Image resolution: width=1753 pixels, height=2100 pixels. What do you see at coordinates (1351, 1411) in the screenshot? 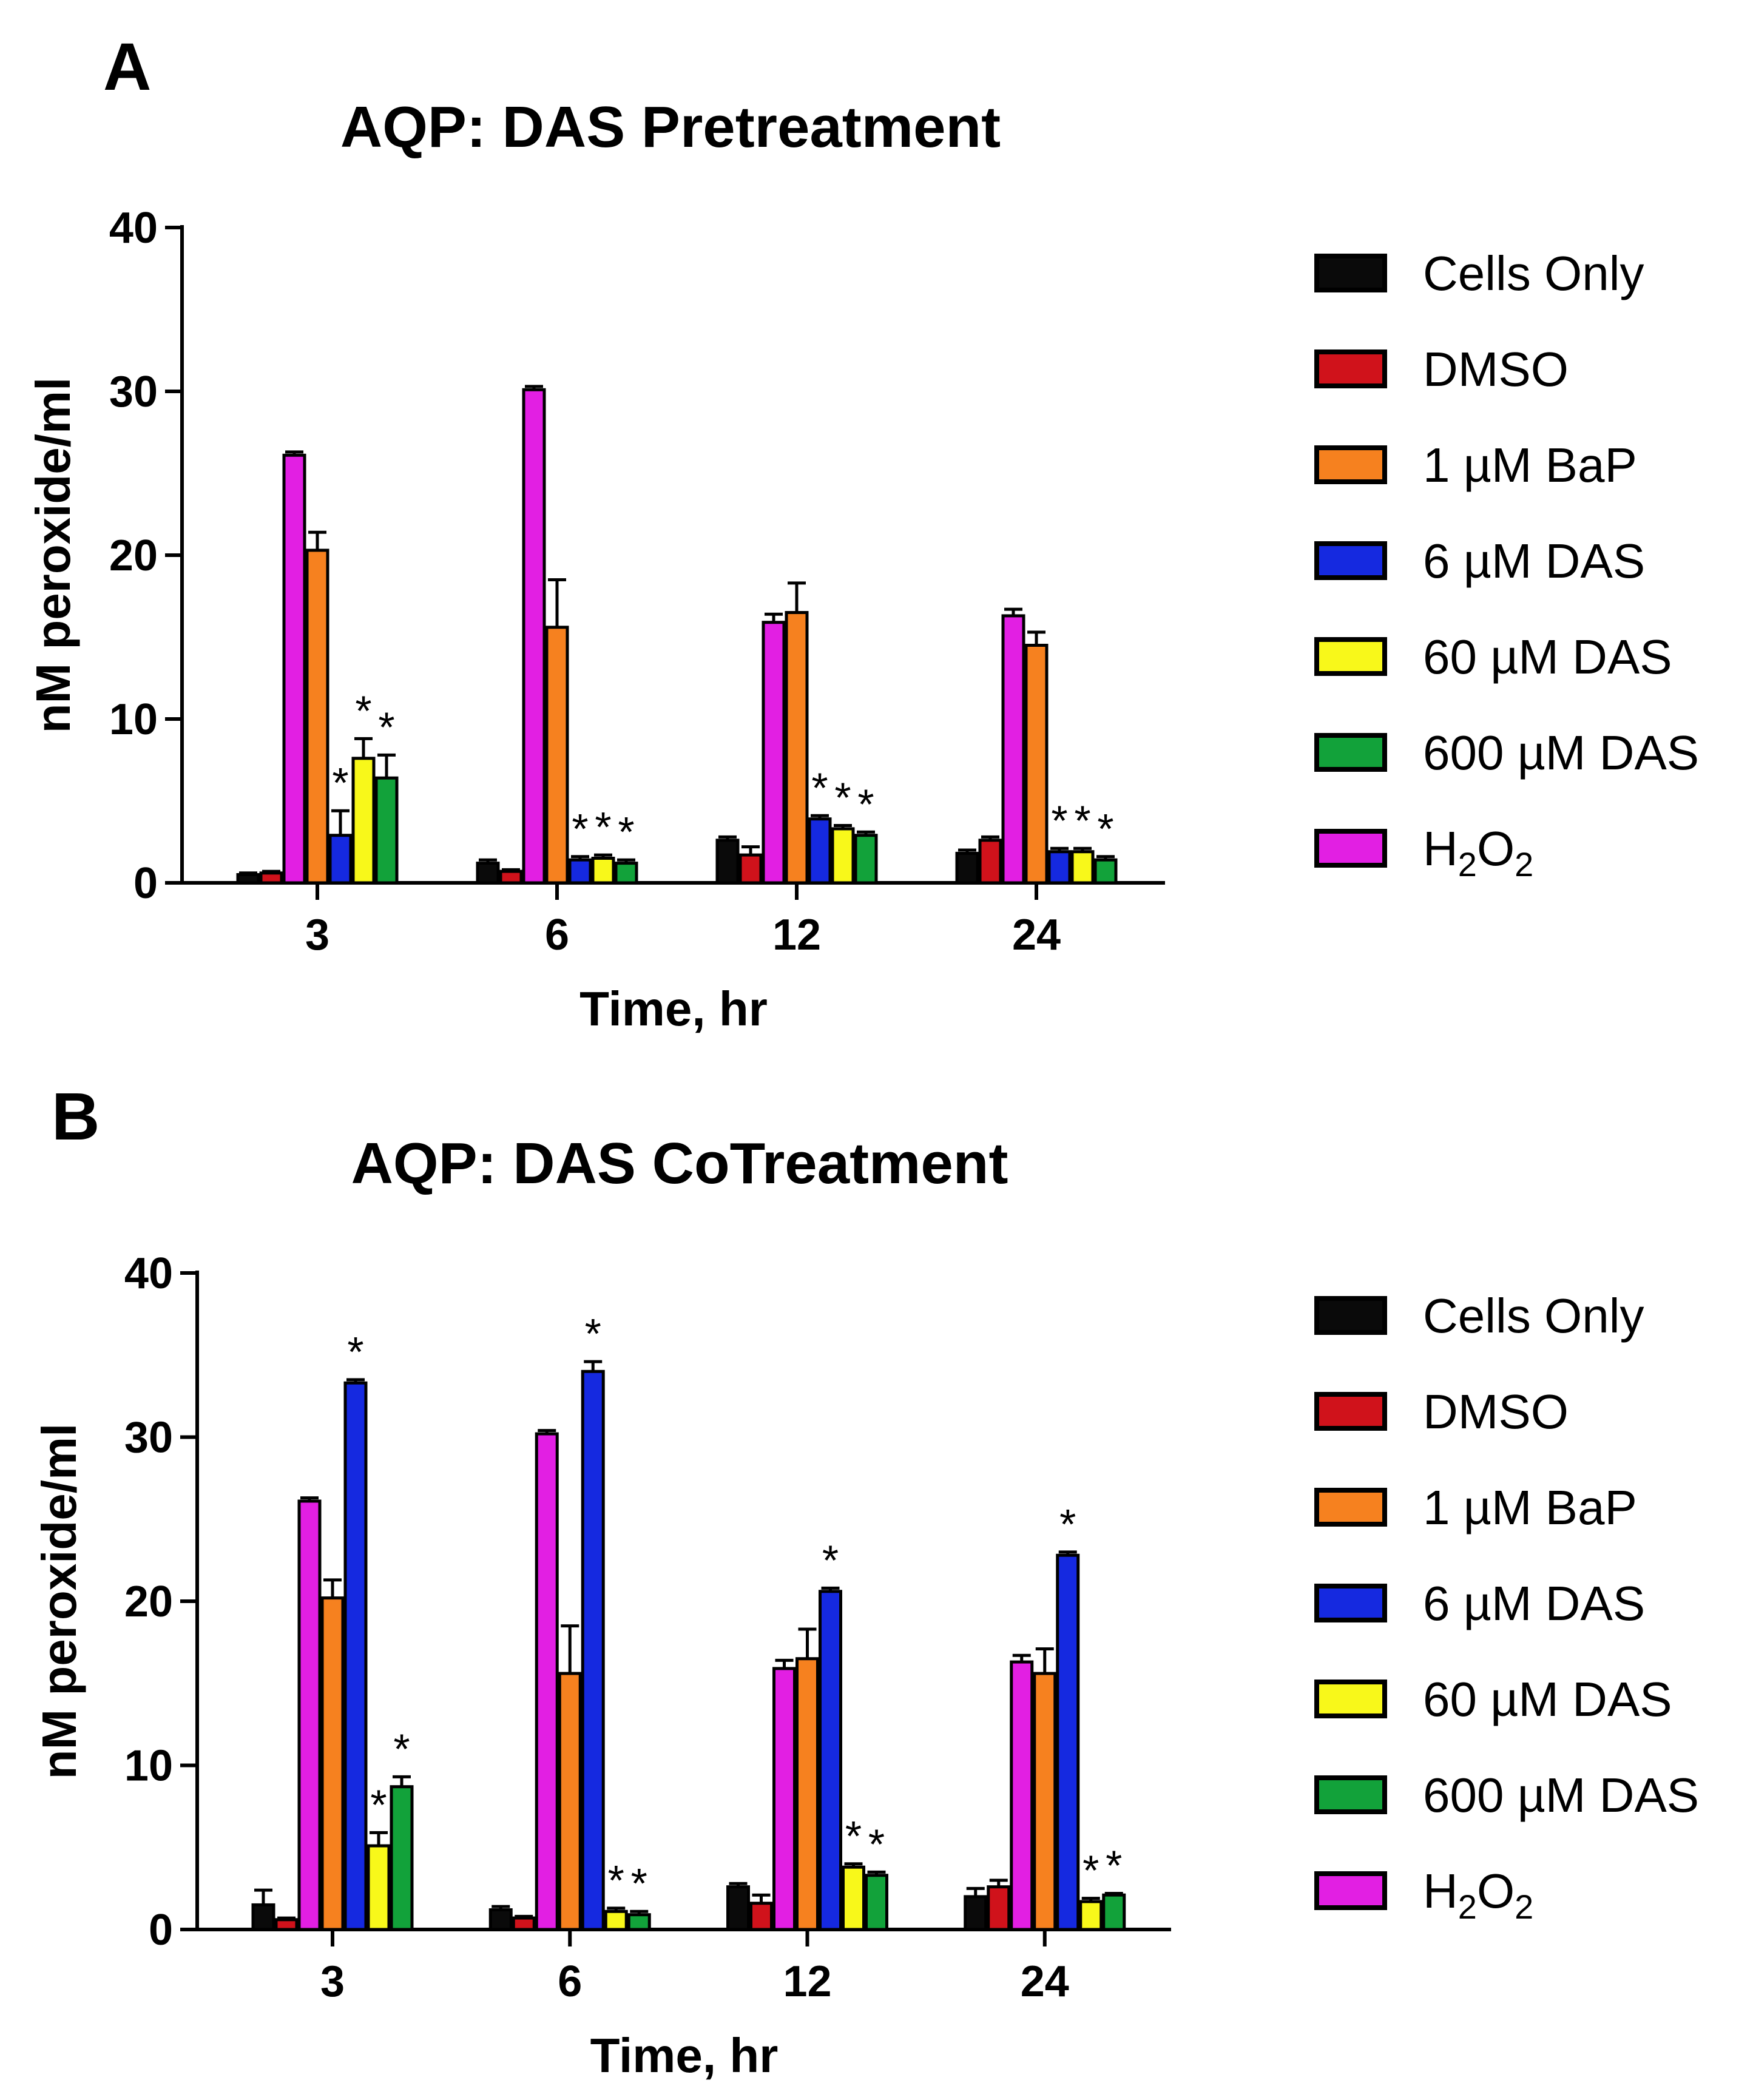
I see `legend-swatch-dmso` at bounding box center [1351, 1411].